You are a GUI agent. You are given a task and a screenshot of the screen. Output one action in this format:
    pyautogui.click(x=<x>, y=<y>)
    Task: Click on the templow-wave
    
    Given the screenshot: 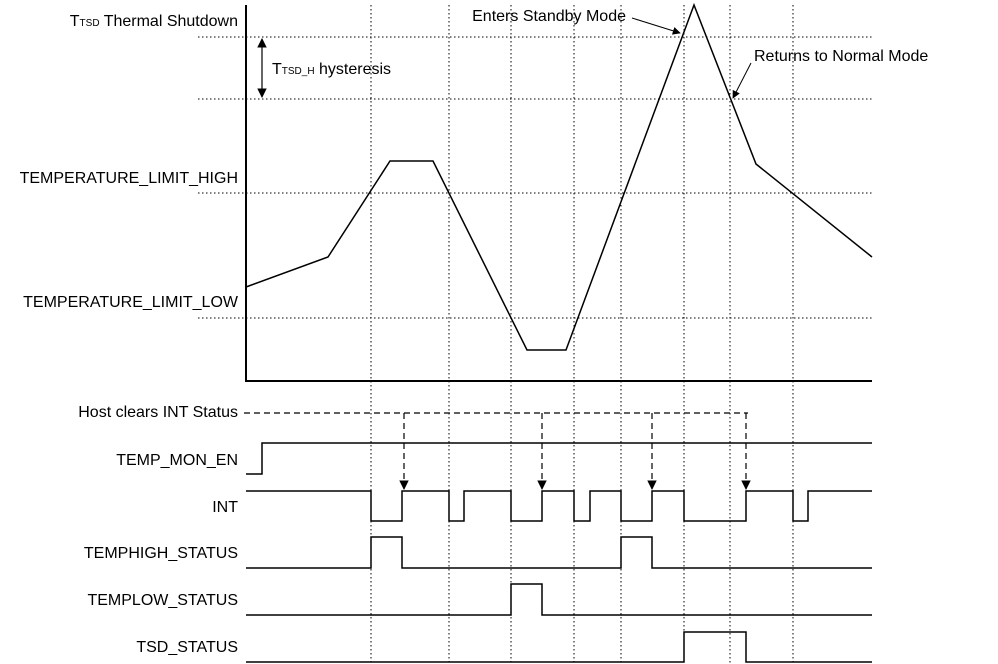 What is the action you would take?
    pyautogui.click(x=559, y=599)
    